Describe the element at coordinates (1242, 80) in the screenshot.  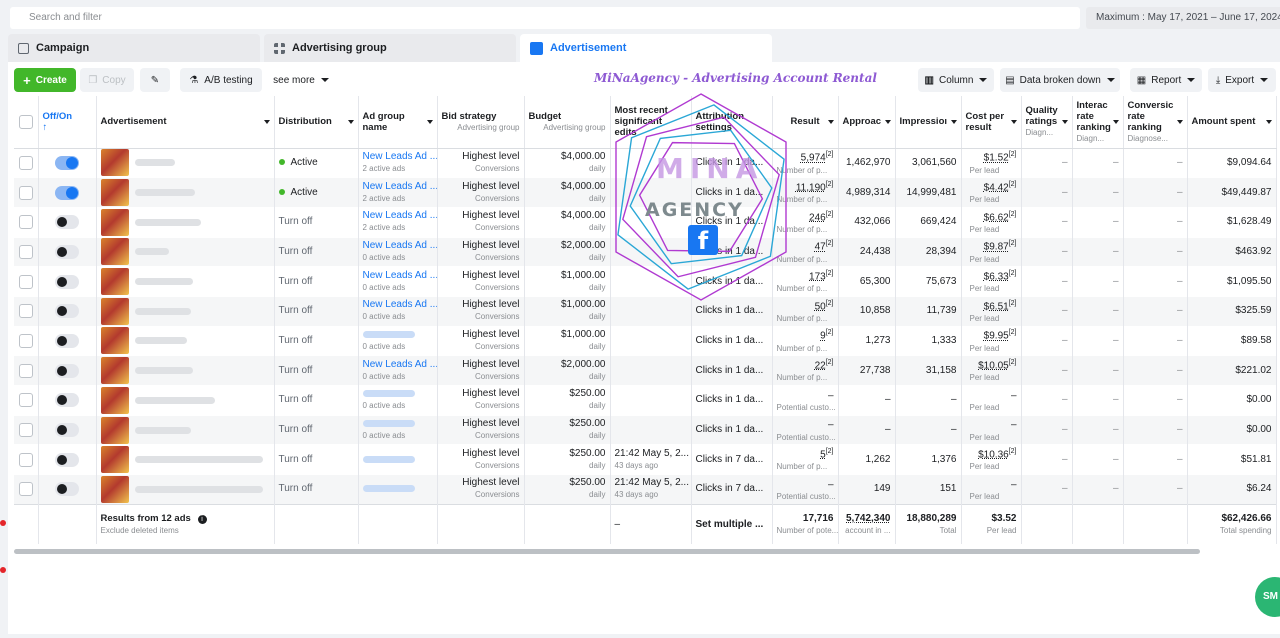
I see `export-button: ⤓ Export` at that location.